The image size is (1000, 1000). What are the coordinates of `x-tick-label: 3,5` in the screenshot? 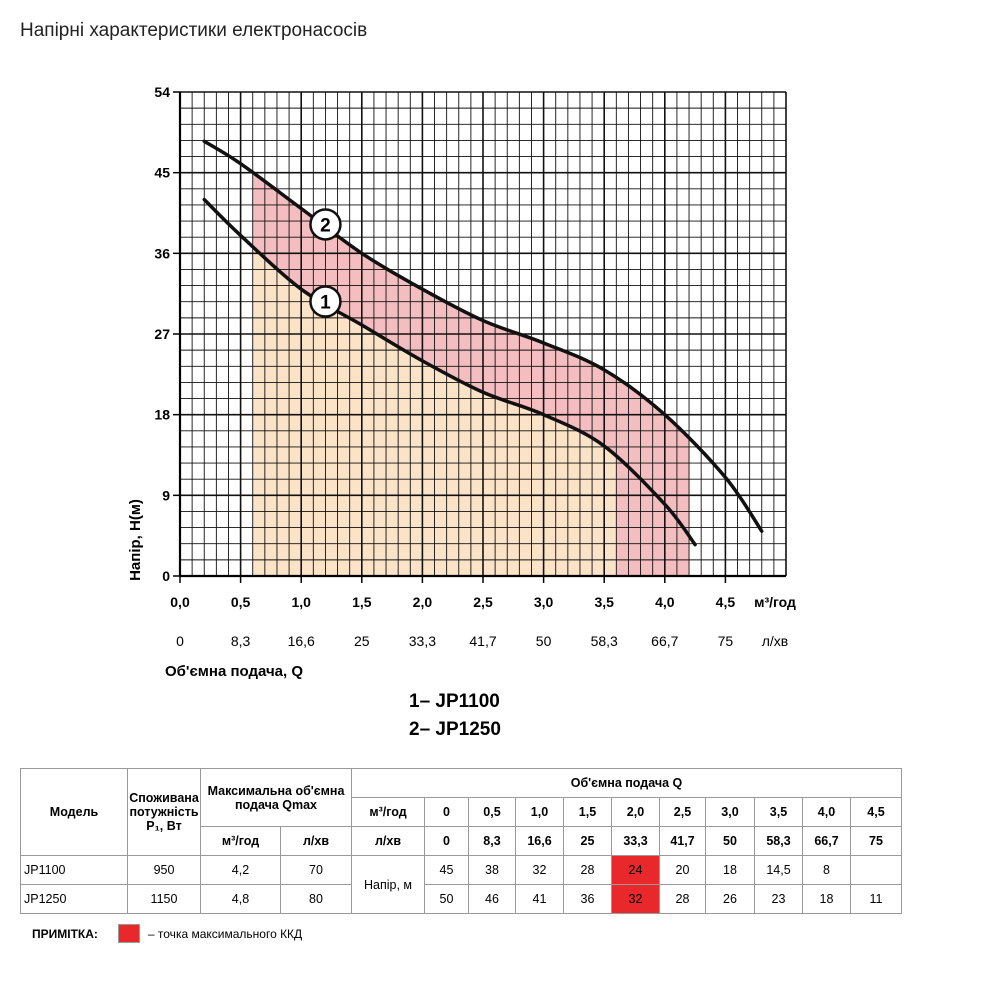 It's located at (604, 602).